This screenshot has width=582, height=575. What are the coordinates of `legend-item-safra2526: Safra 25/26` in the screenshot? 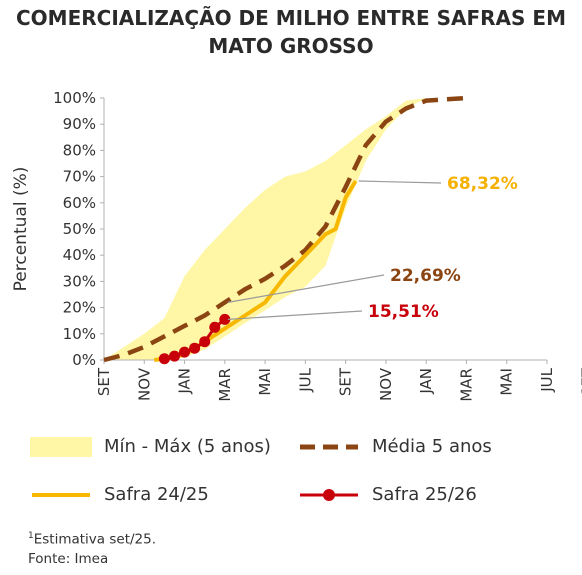 It's located at (387, 494).